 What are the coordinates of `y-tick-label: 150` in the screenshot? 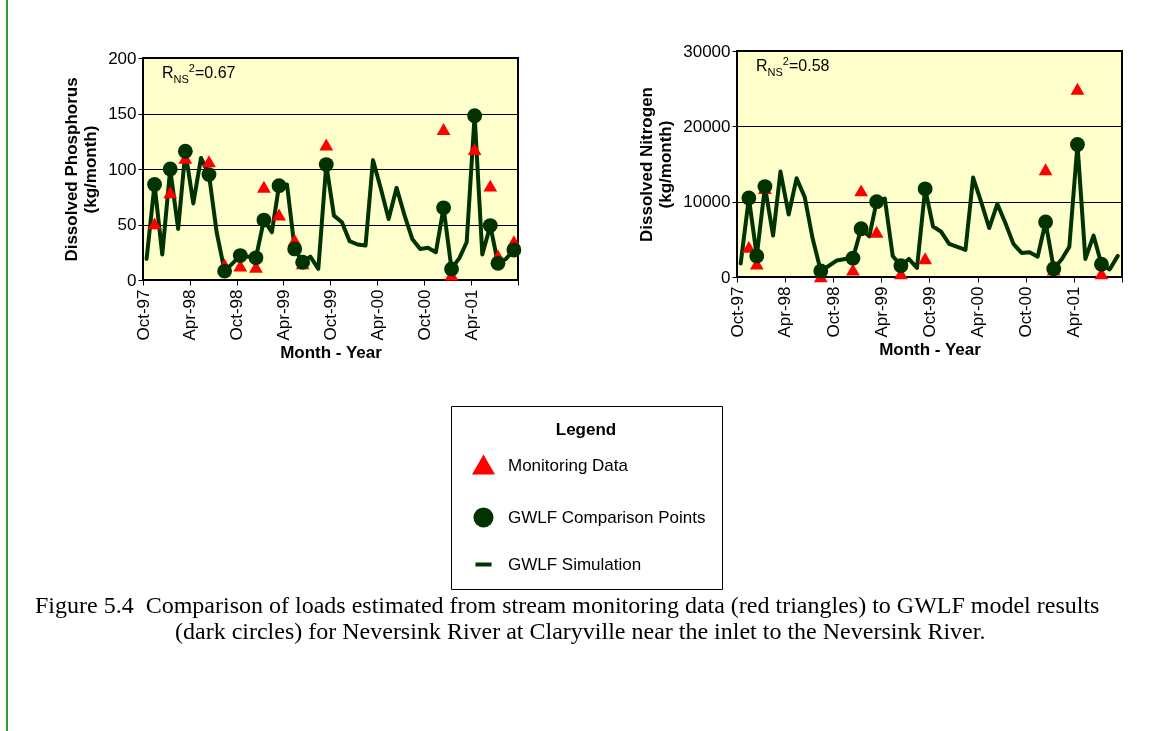 It's located at (122, 113).